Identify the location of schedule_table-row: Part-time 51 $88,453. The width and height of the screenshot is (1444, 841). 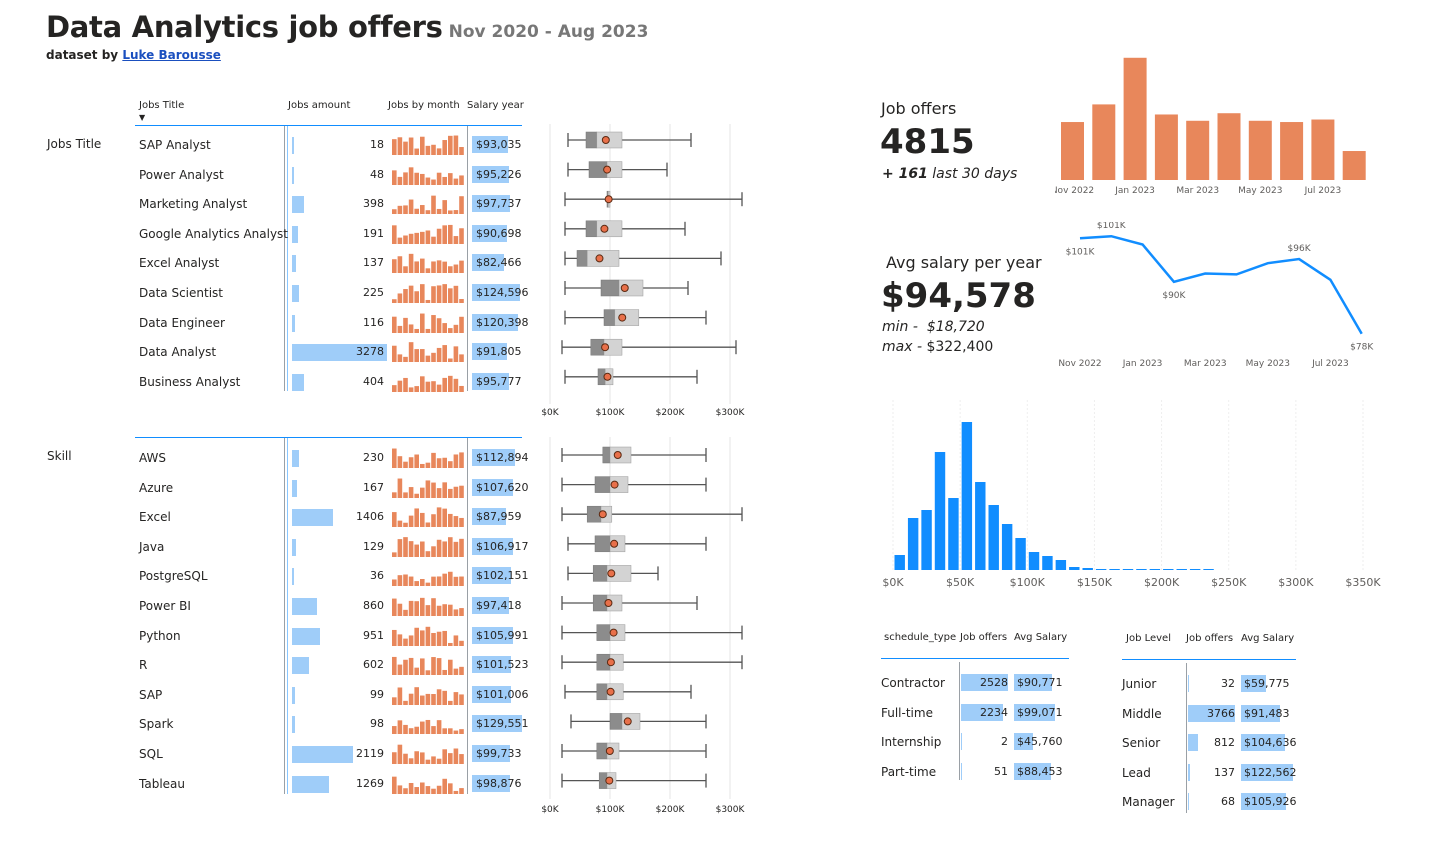
(975, 773).